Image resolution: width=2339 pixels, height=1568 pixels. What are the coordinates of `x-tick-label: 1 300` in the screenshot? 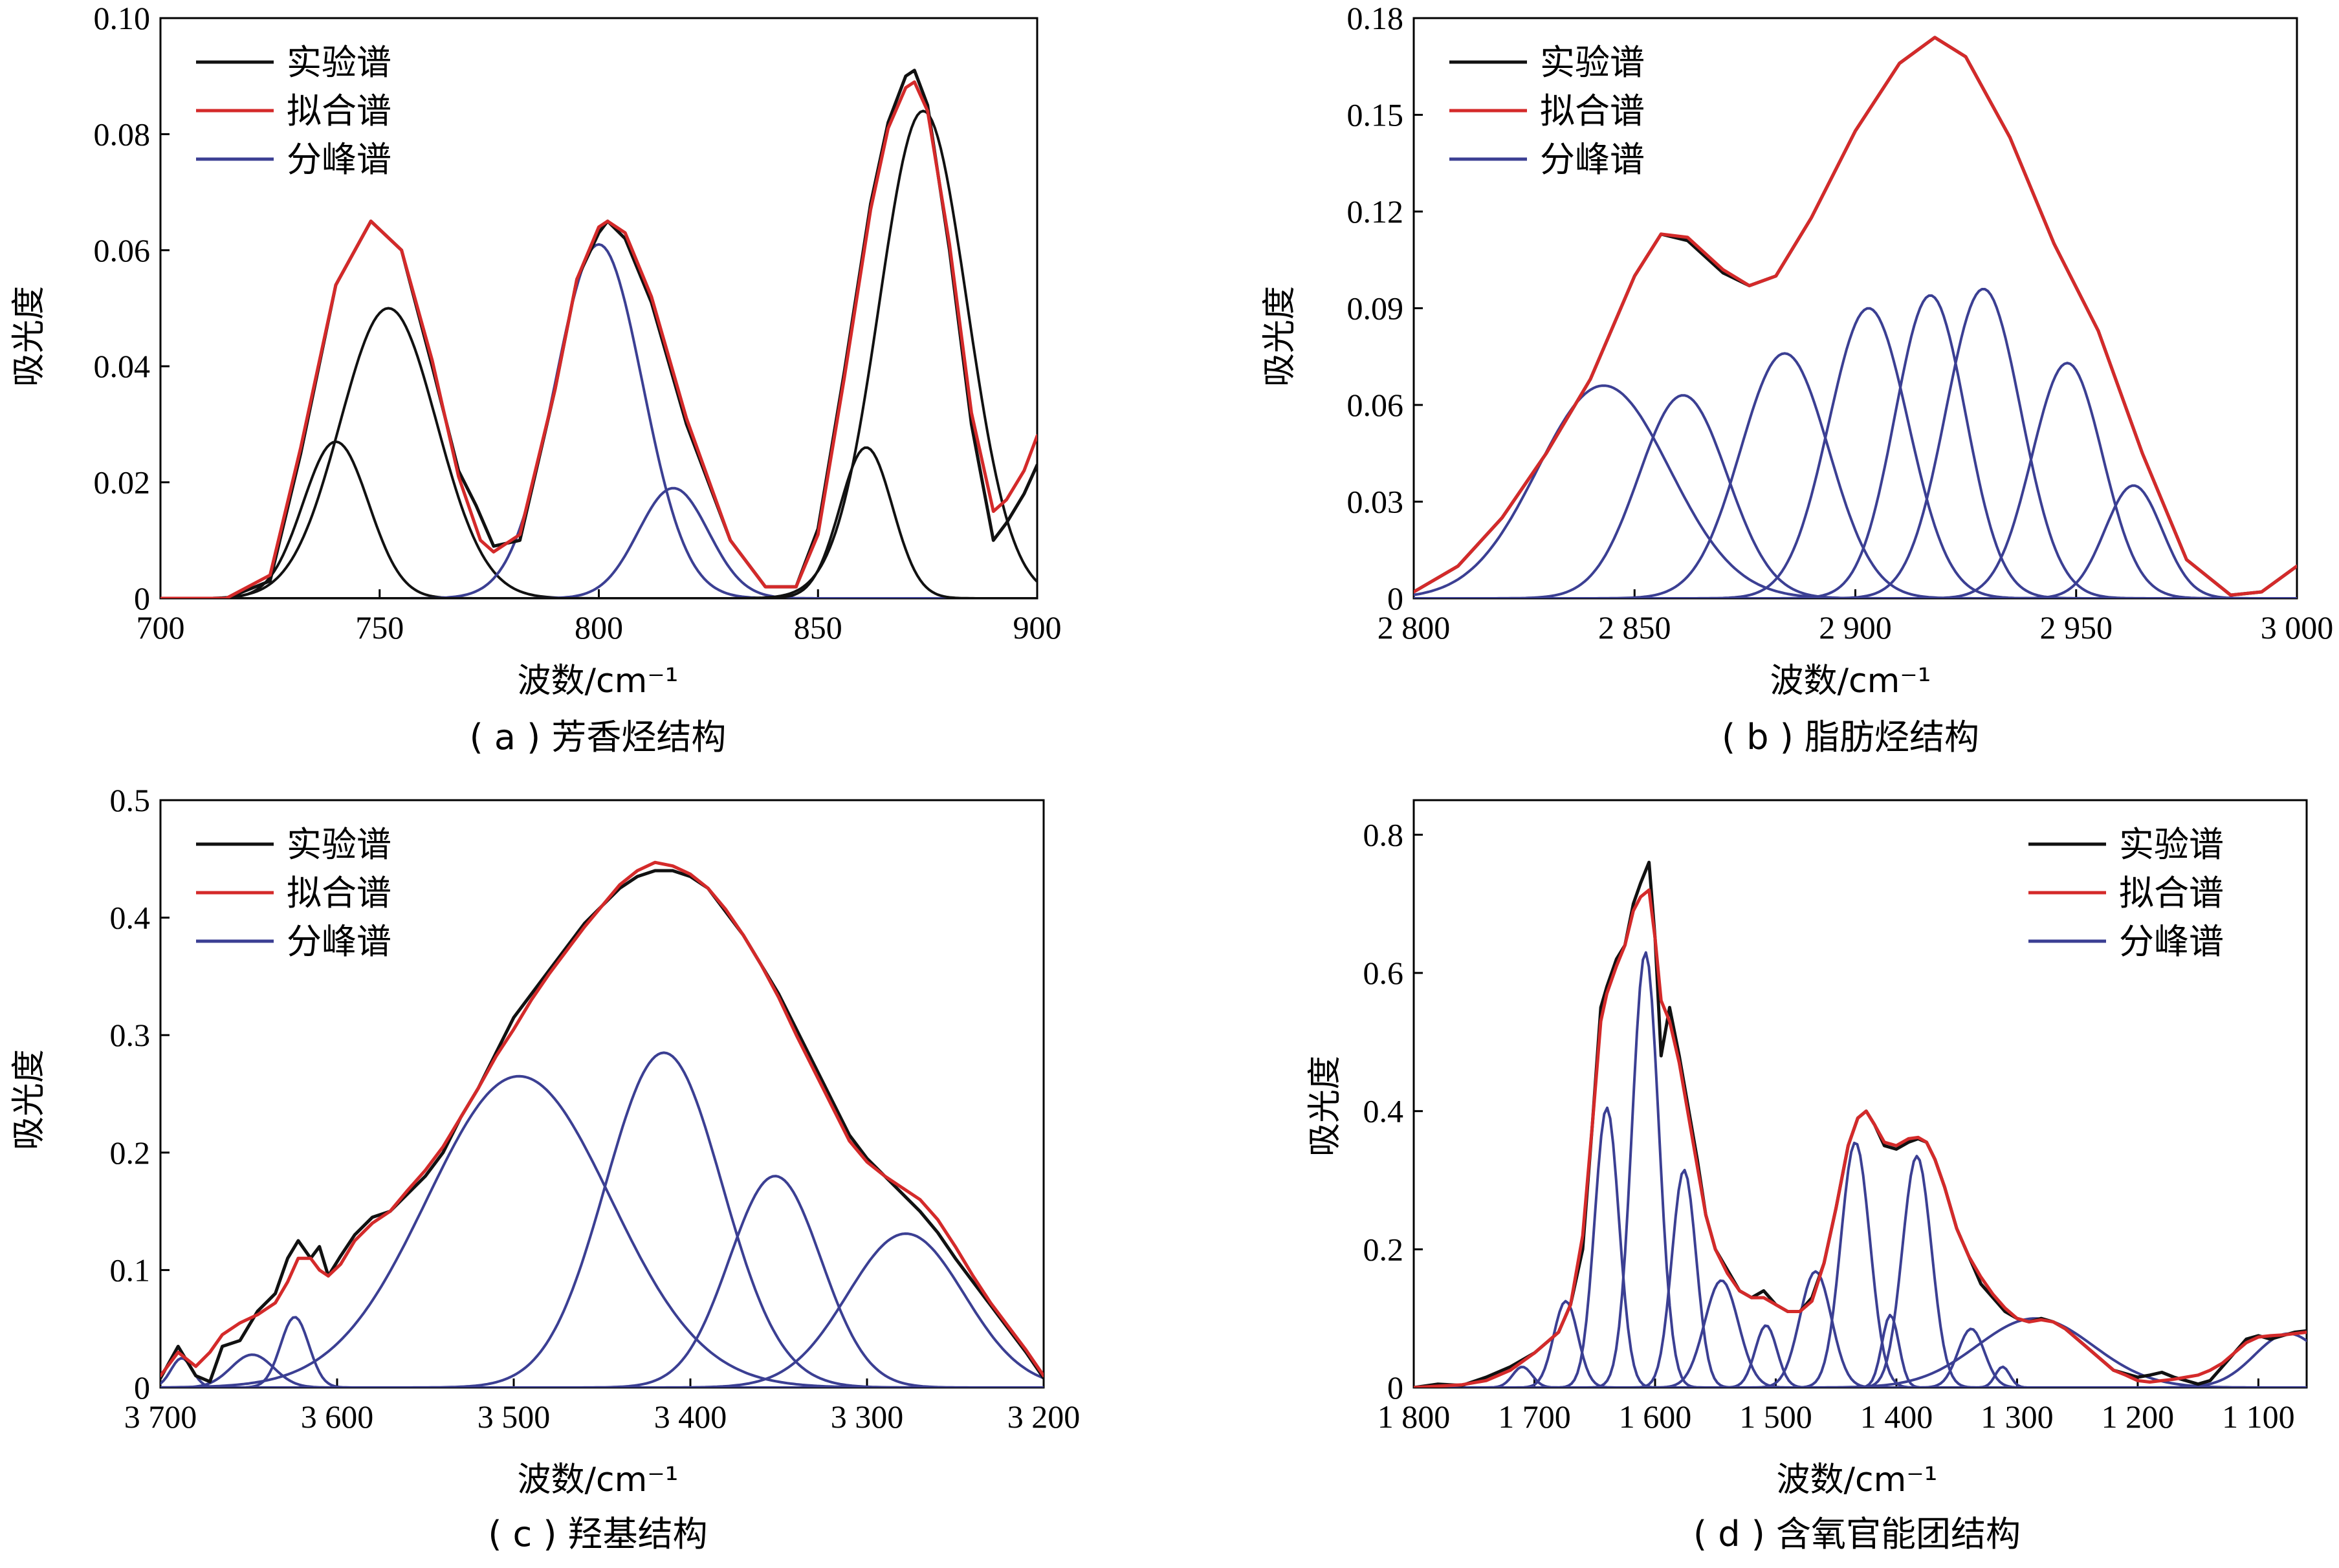 It's located at (2018, 1417).